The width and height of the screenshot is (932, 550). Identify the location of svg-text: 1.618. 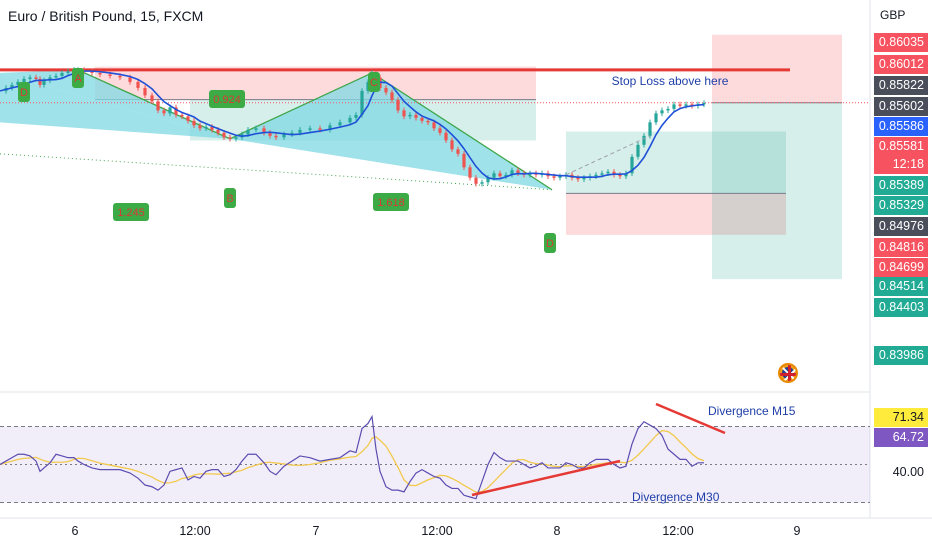
(391, 203).